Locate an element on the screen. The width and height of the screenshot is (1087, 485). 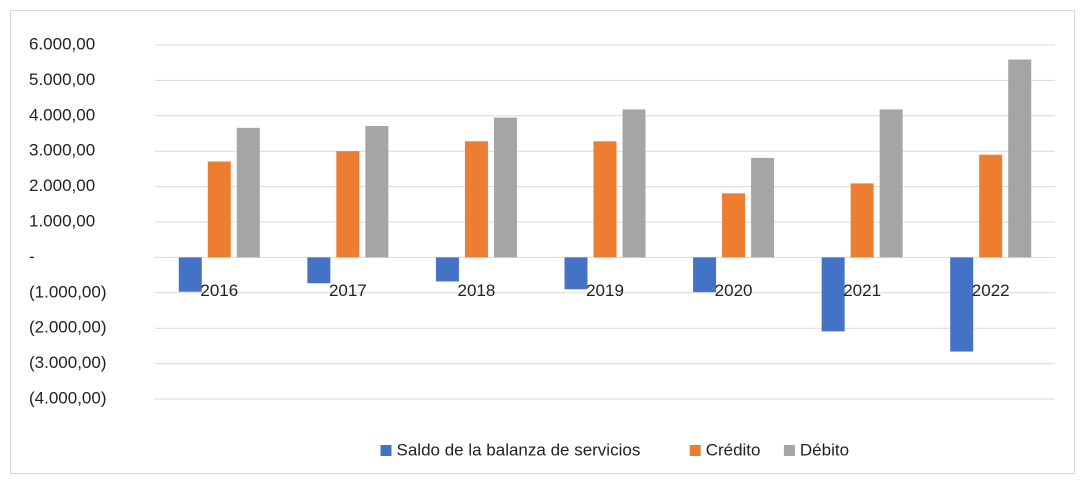
y-tick-label: (1.000,00) is located at coordinates (68, 291).